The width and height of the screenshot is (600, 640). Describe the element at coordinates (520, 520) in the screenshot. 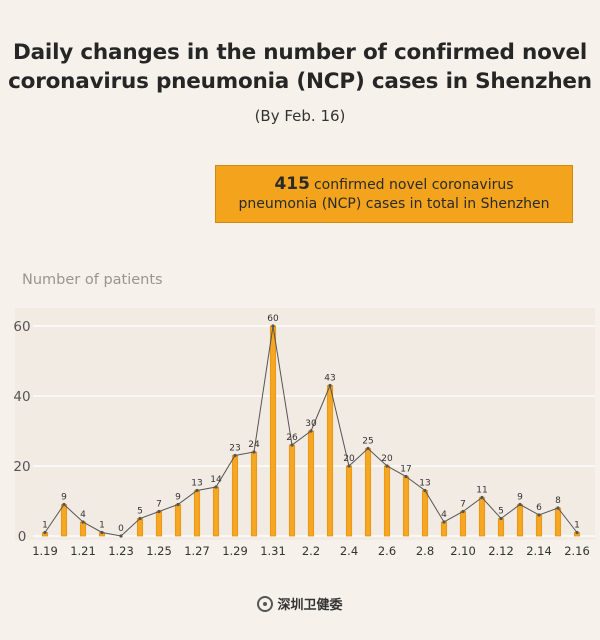

I see `bar-2.13` at that location.